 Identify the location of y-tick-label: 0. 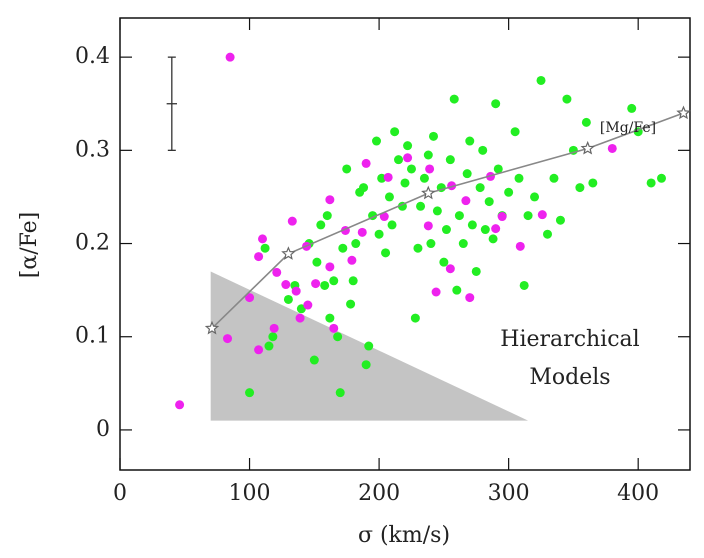
(103, 429).